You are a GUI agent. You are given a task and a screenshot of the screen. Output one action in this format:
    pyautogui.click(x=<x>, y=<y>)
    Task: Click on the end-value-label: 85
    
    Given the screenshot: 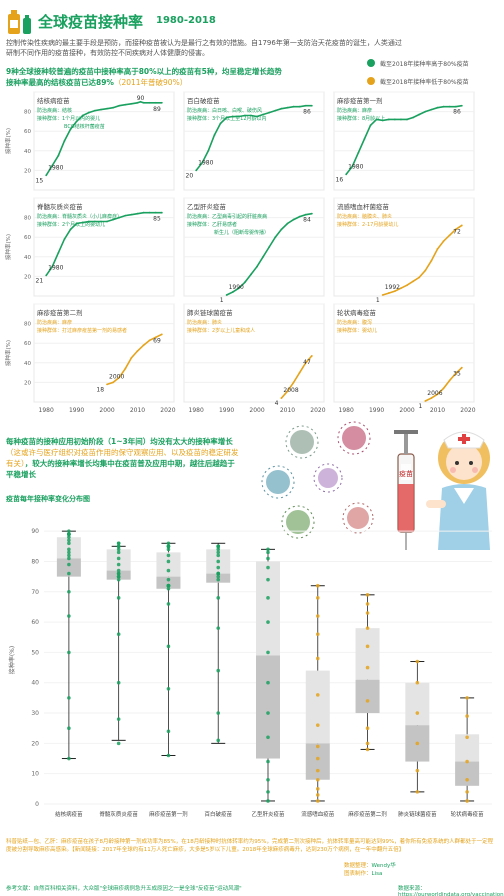 What is the action you would take?
    pyautogui.click(x=157, y=219)
    